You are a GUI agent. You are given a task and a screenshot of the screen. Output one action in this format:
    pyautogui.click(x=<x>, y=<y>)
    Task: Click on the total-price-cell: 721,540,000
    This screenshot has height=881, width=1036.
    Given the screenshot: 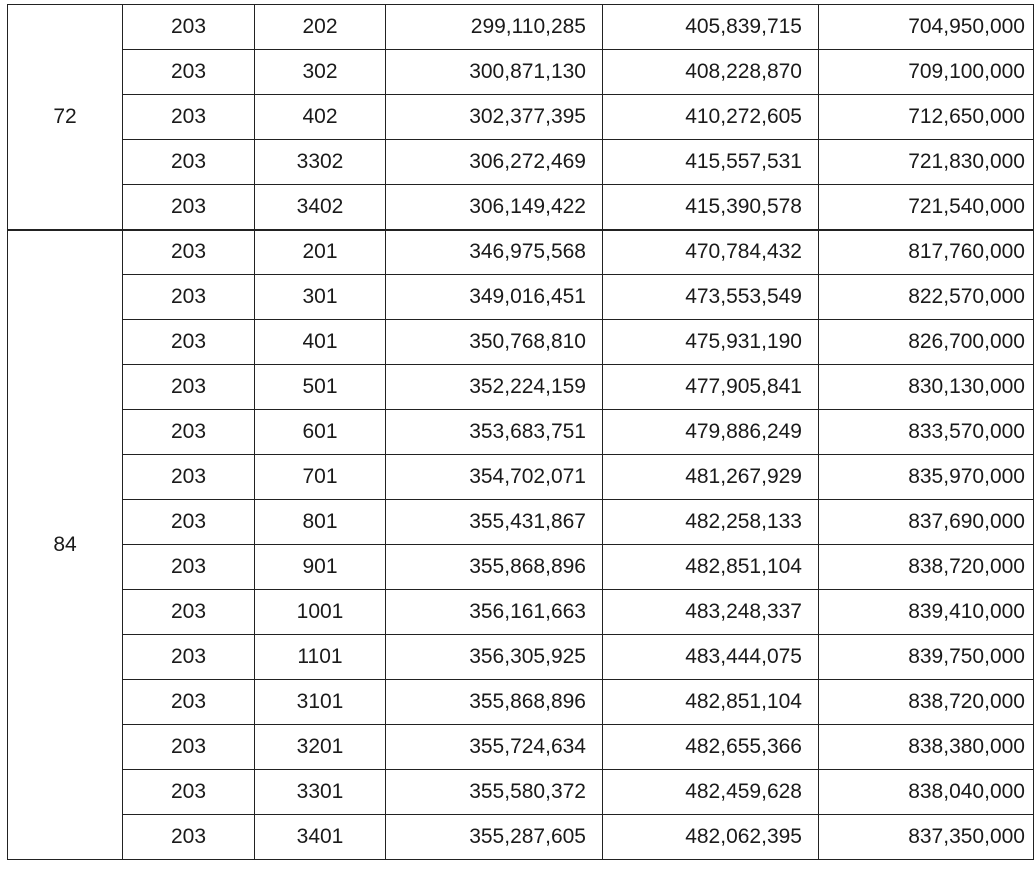 What is the action you would take?
    pyautogui.click(x=926, y=207)
    